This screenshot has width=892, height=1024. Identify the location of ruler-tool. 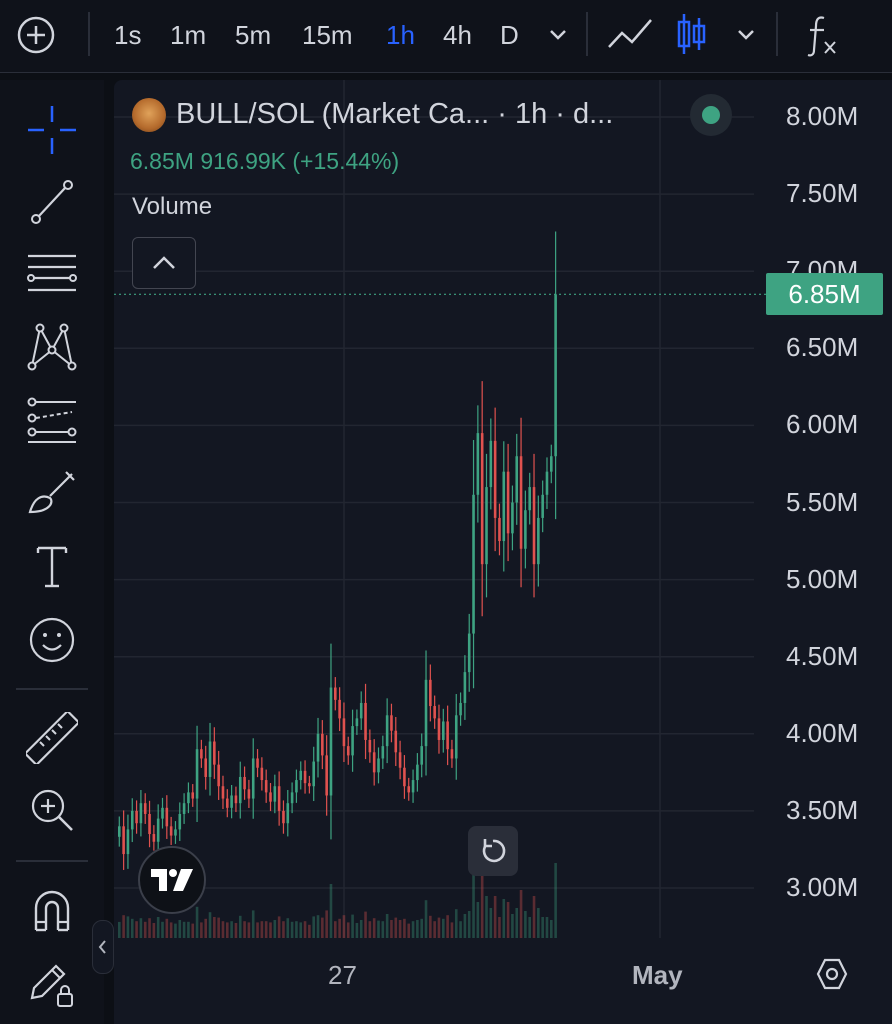
(52, 738).